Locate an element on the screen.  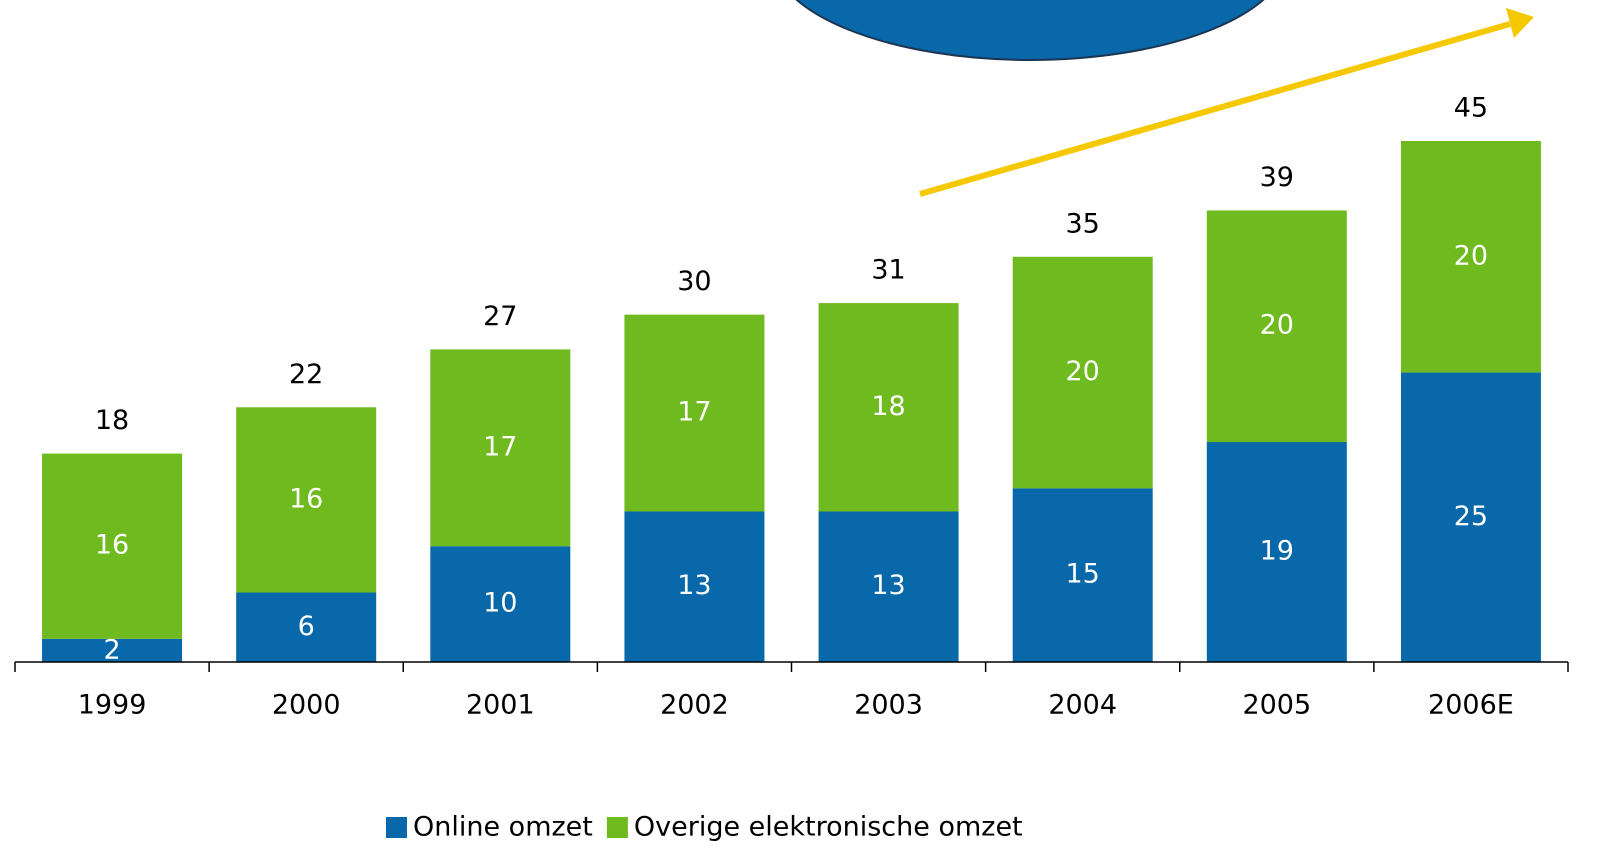
x-tick-label: 2003 is located at coordinates (888, 705).